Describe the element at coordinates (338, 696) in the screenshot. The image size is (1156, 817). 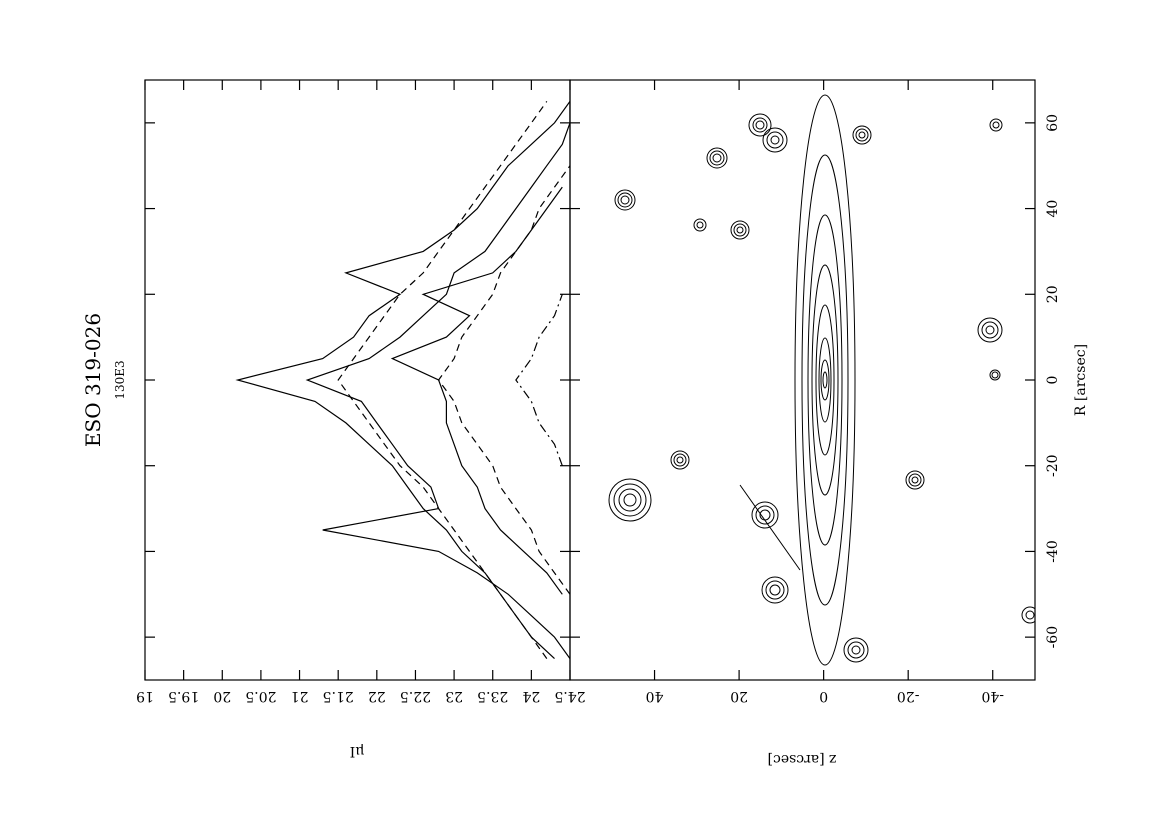
I see `y-tick-label: 21.5` at that location.